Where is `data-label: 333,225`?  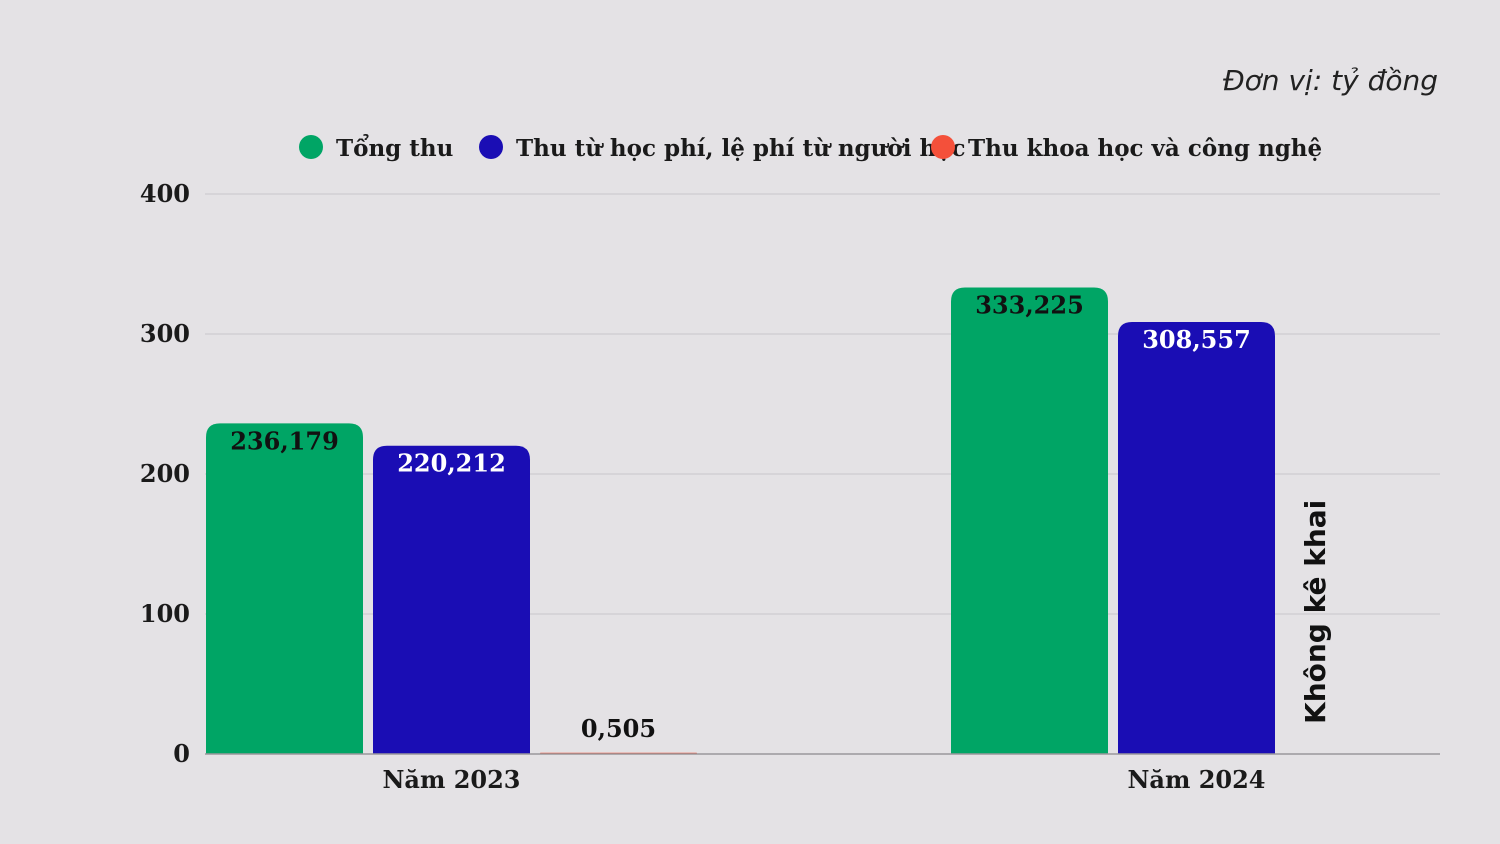 data-label: 333,225 is located at coordinates (1029, 304).